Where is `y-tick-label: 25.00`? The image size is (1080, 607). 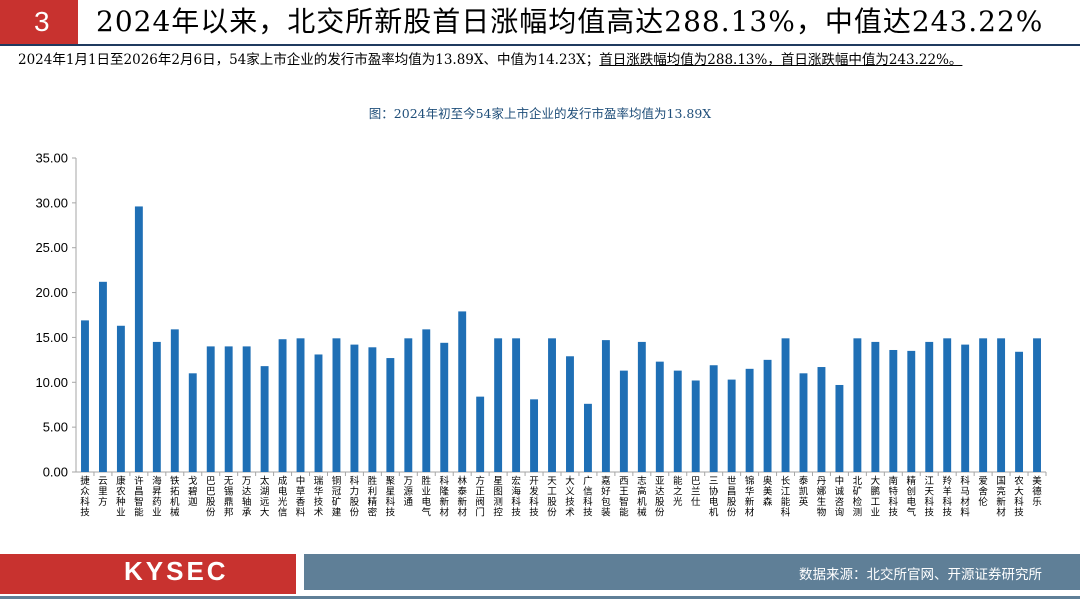 y-tick-label: 25.00 is located at coordinates (51, 247).